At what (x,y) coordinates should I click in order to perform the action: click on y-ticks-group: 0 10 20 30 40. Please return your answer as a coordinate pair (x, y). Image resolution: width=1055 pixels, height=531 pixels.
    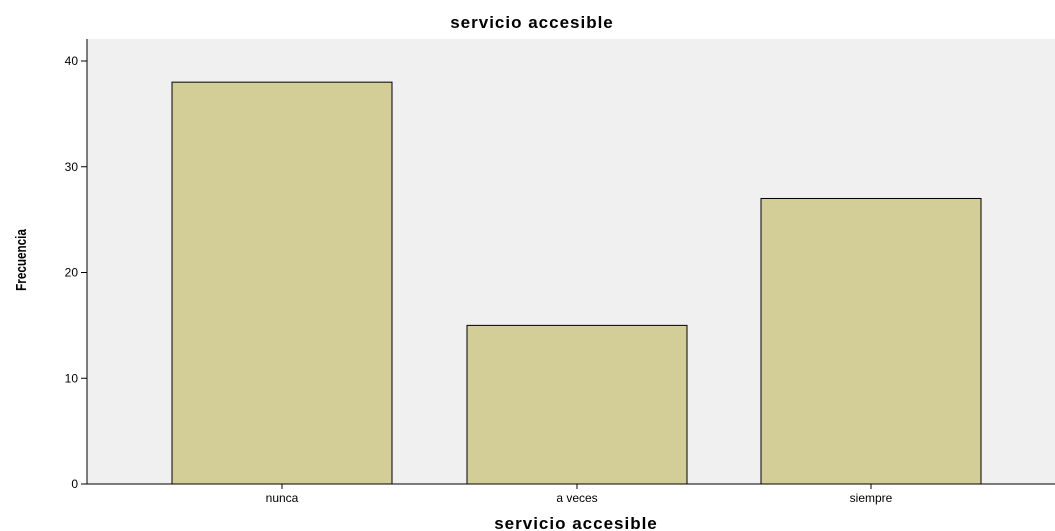
    Looking at the image, I should click on (76, 272).